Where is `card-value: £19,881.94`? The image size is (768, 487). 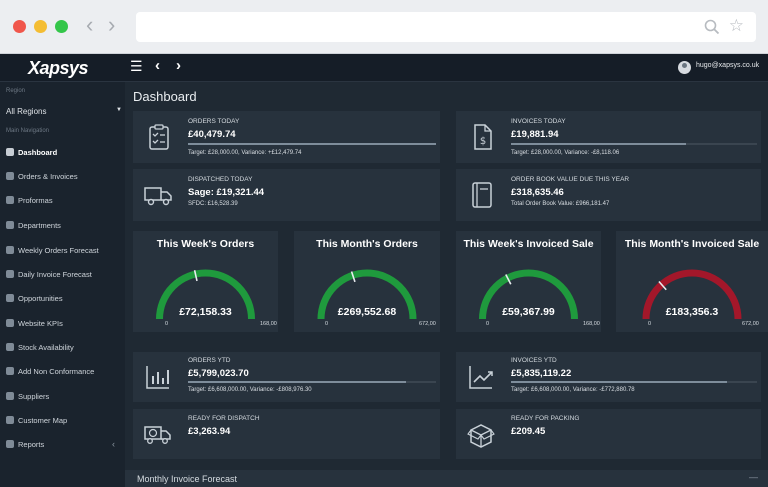 card-value: £19,881.94 is located at coordinates (535, 134).